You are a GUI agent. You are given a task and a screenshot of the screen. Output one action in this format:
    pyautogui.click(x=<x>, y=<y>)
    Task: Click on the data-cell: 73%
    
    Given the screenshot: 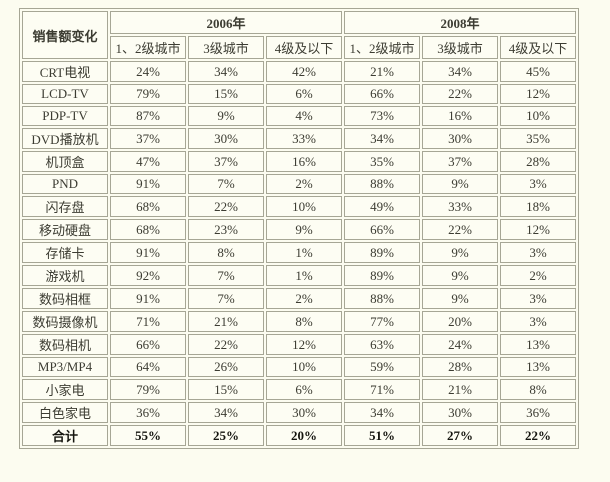 What is the action you would take?
    pyautogui.click(x=382, y=116)
    